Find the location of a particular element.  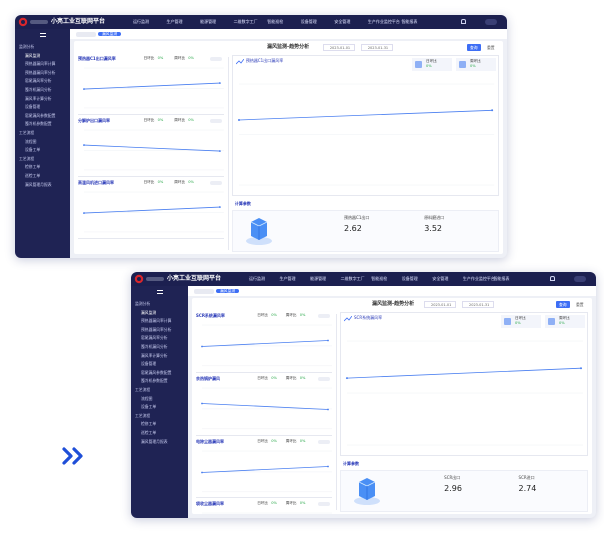

stat-icon is located at coordinates (462, 64).